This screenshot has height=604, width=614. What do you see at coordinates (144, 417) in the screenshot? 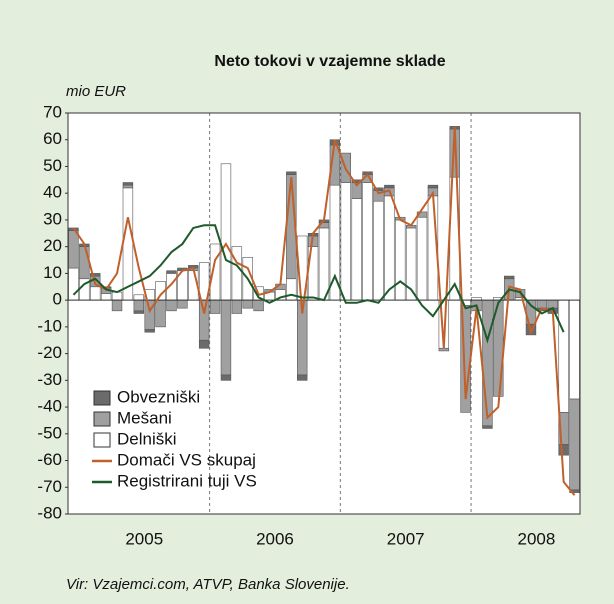
I see `legend-label: Mešani` at bounding box center [144, 417].